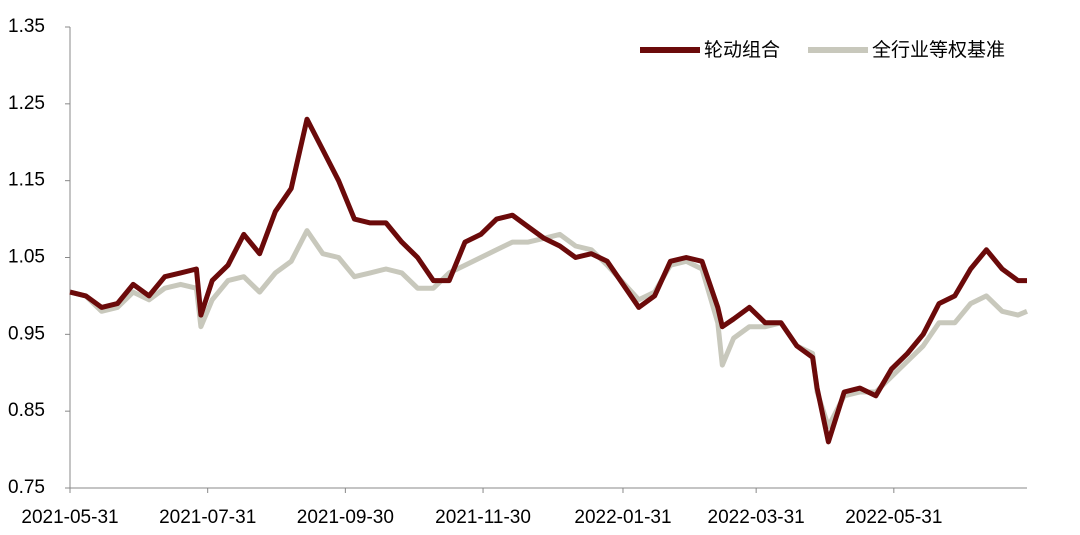 The height and width of the screenshot is (535, 1080). What do you see at coordinates (26, 410) in the screenshot?
I see `y-tick-label: 0.85` at bounding box center [26, 410].